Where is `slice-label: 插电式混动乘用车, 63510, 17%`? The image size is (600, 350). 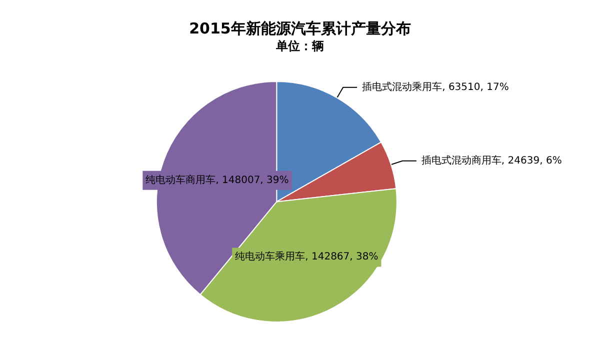 slice-label: 插电式混动乘用车, 63510, 17% is located at coordinates (435, 86).